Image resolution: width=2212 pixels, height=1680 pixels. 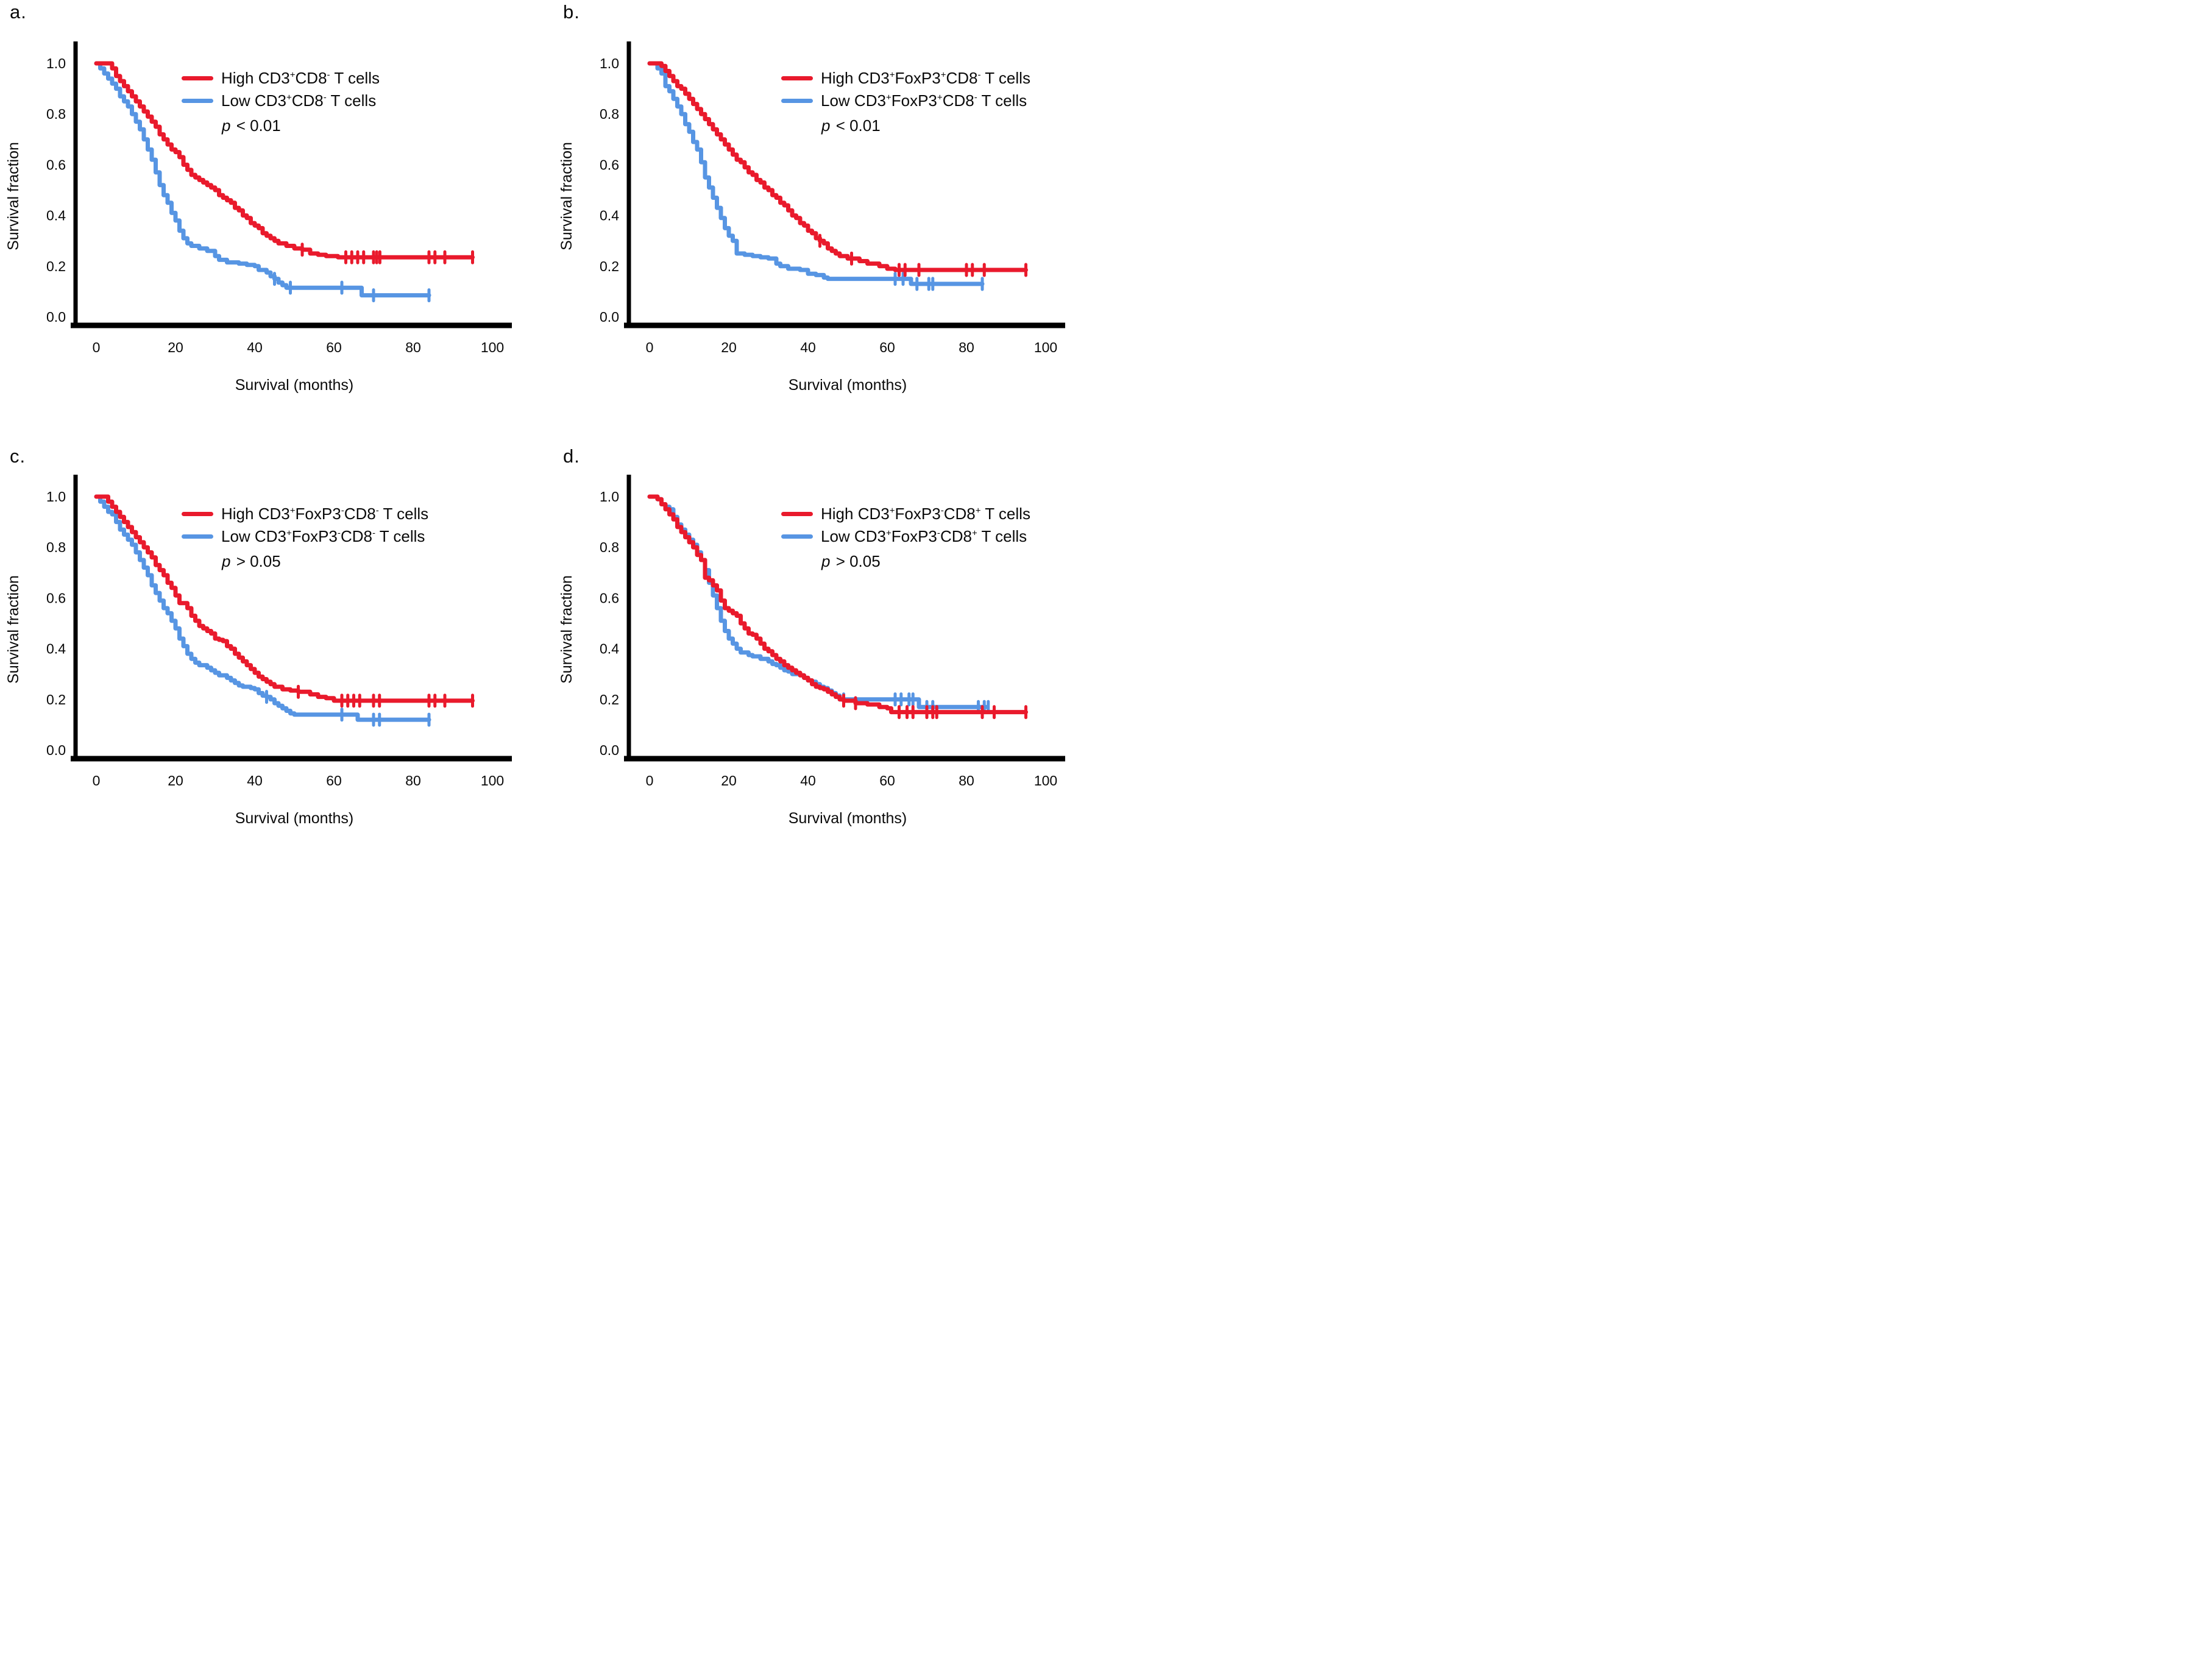 I want to click on legend-row-high: High CD3+FoxP3-CD8+ T cells, so click(x=905, y=513).